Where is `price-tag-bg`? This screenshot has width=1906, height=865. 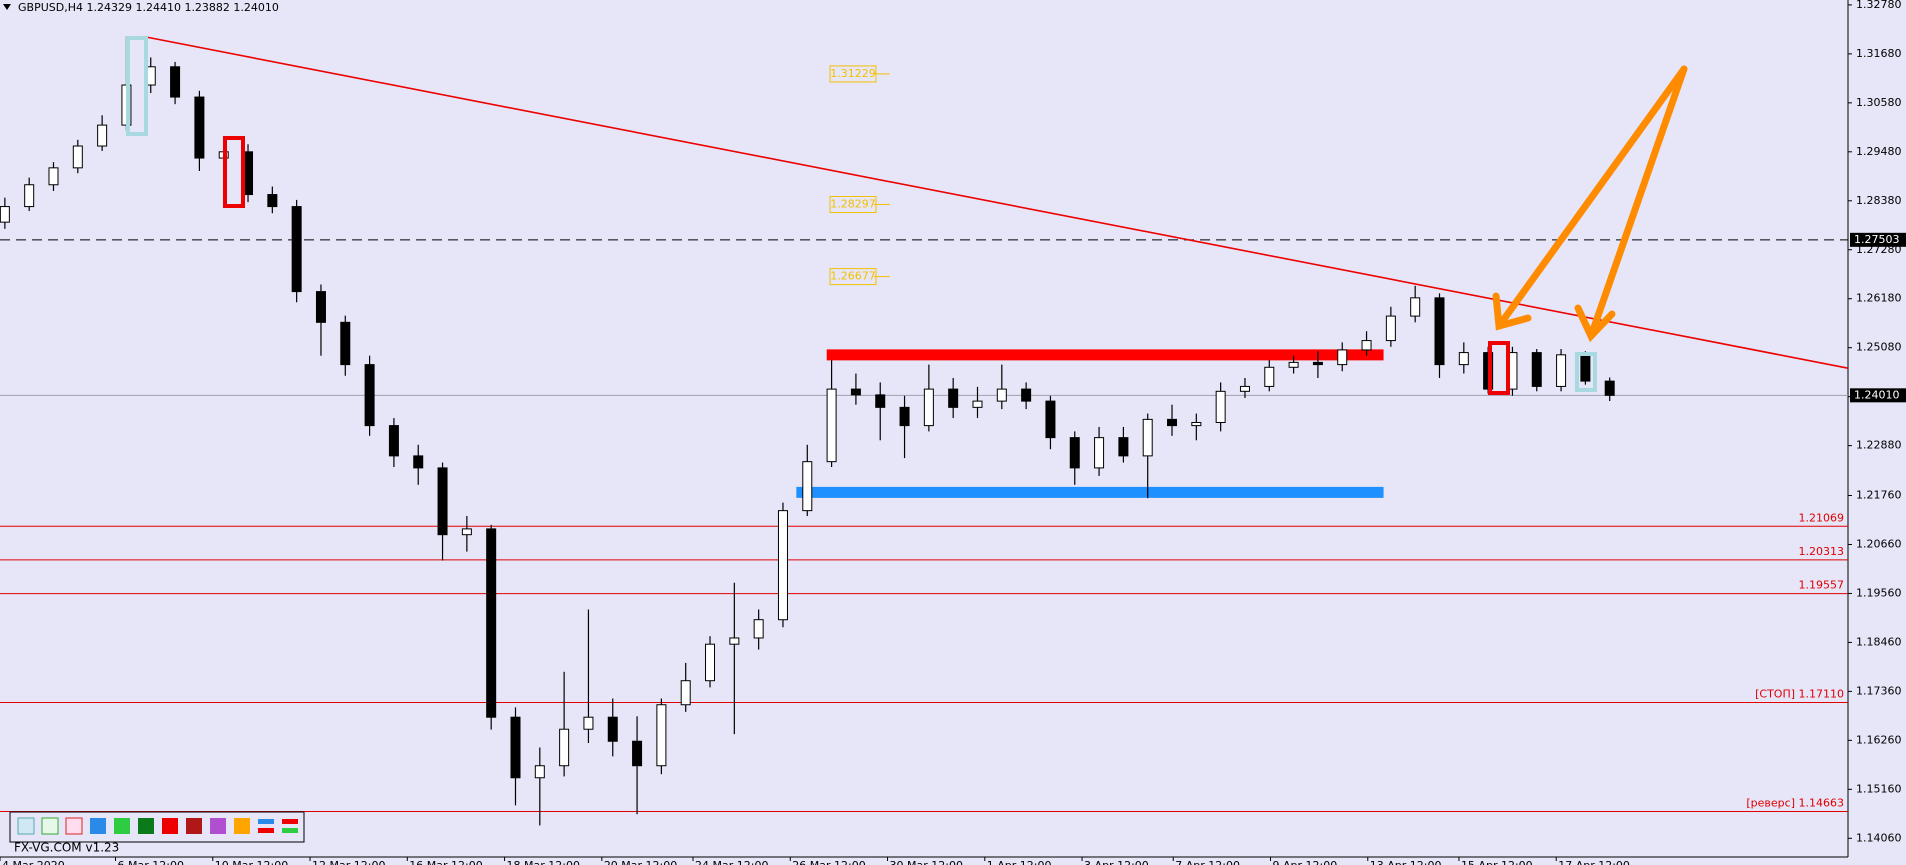
price-tag-bg is located at coordinates (1878, 395).